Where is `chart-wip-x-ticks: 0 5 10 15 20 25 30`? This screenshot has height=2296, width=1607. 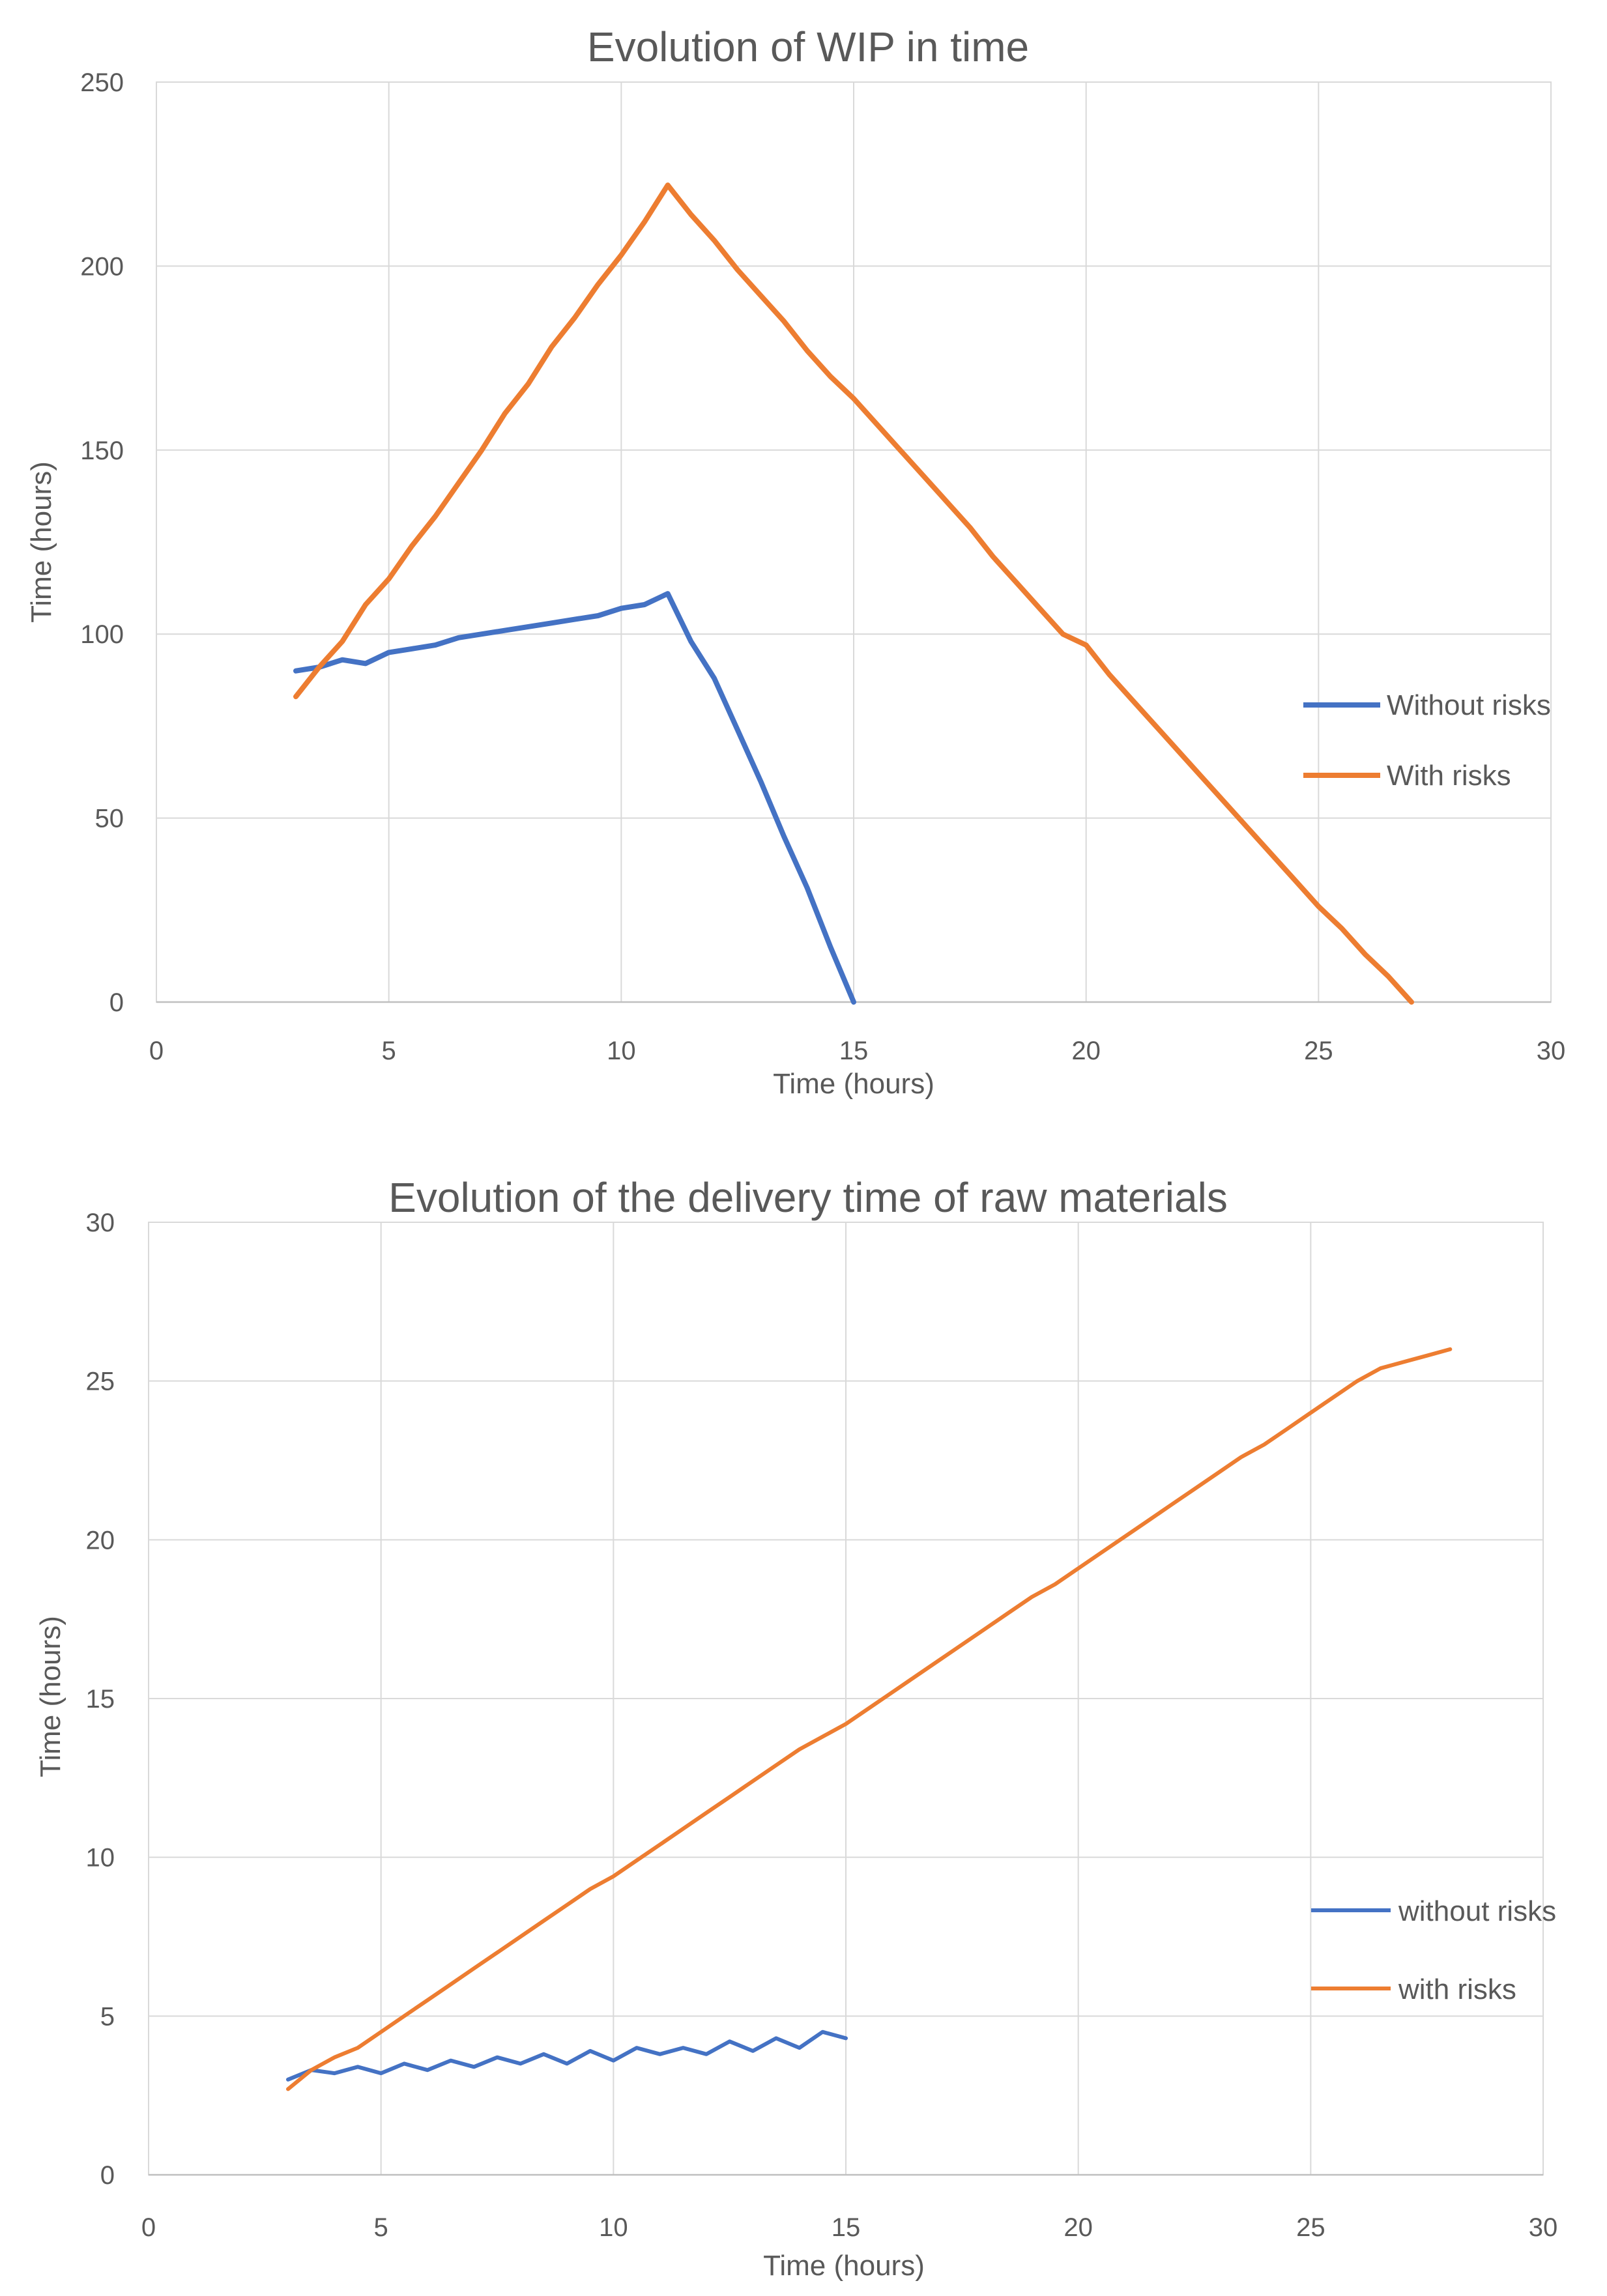 chart-wip-x-ticks: 0 5 10 15 20 25 30 is located at coordinates (857, 1051).